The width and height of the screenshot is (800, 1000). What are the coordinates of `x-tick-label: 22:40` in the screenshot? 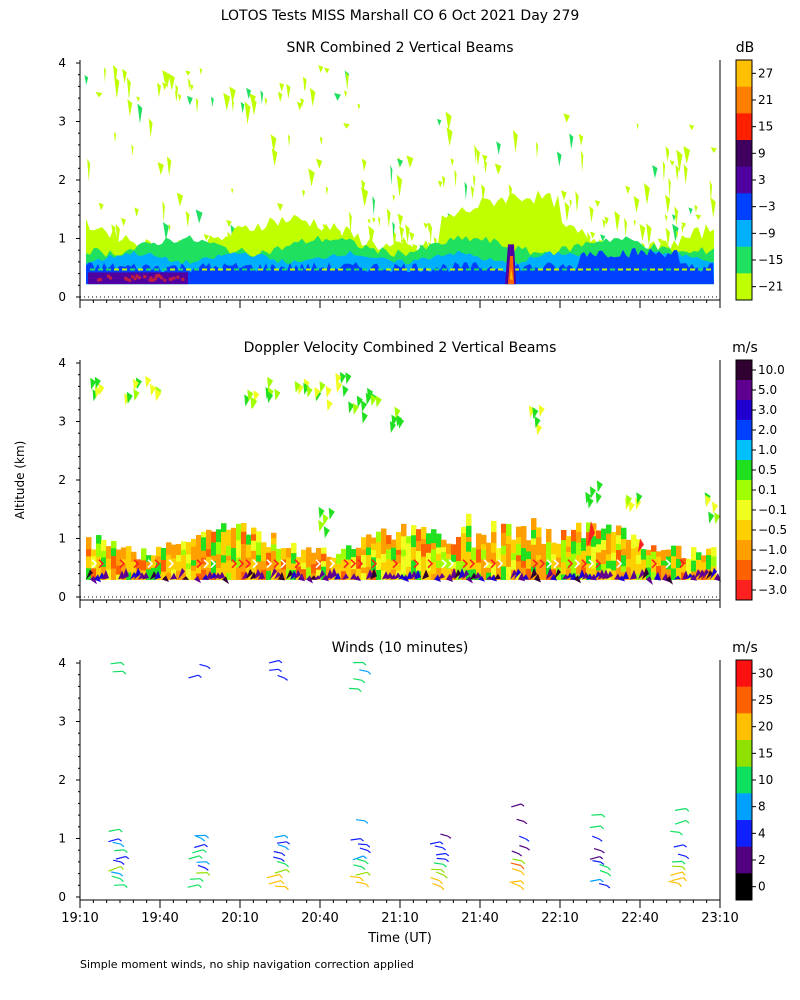 It's located at (639, 918).